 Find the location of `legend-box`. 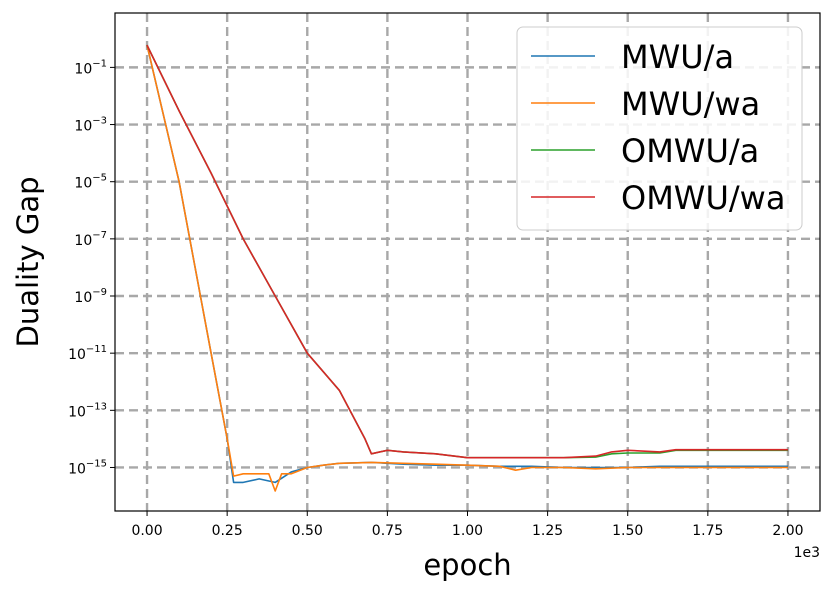

legend-box is located at coordinates (659, 128).